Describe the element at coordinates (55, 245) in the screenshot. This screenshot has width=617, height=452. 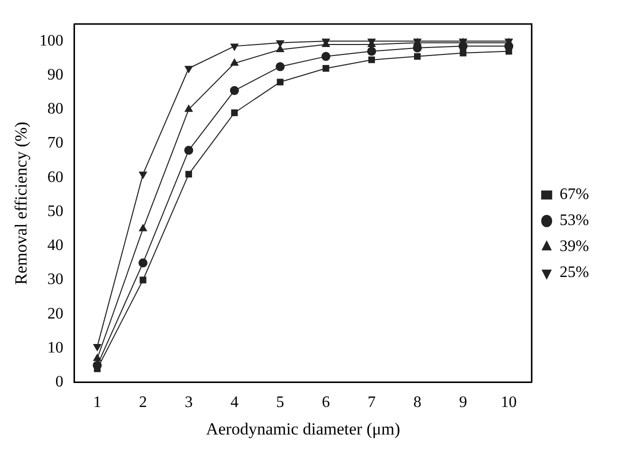
I see `y-tick-label: 40` at that location.